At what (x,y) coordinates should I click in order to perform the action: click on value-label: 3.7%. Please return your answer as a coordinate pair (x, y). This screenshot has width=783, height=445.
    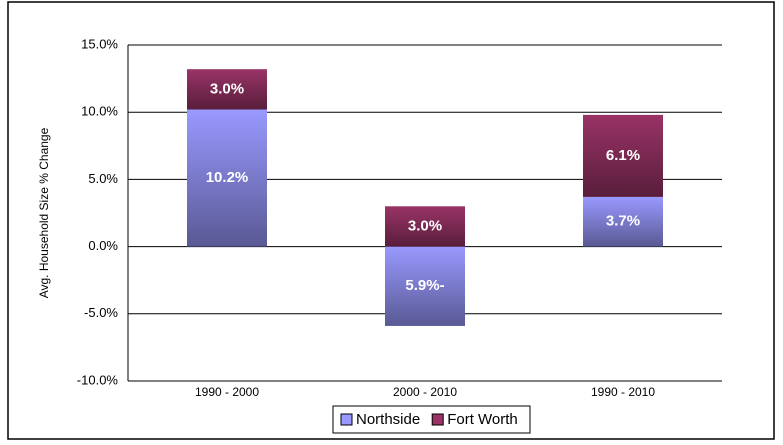
    Looking at the image, I should click on (623, 221).